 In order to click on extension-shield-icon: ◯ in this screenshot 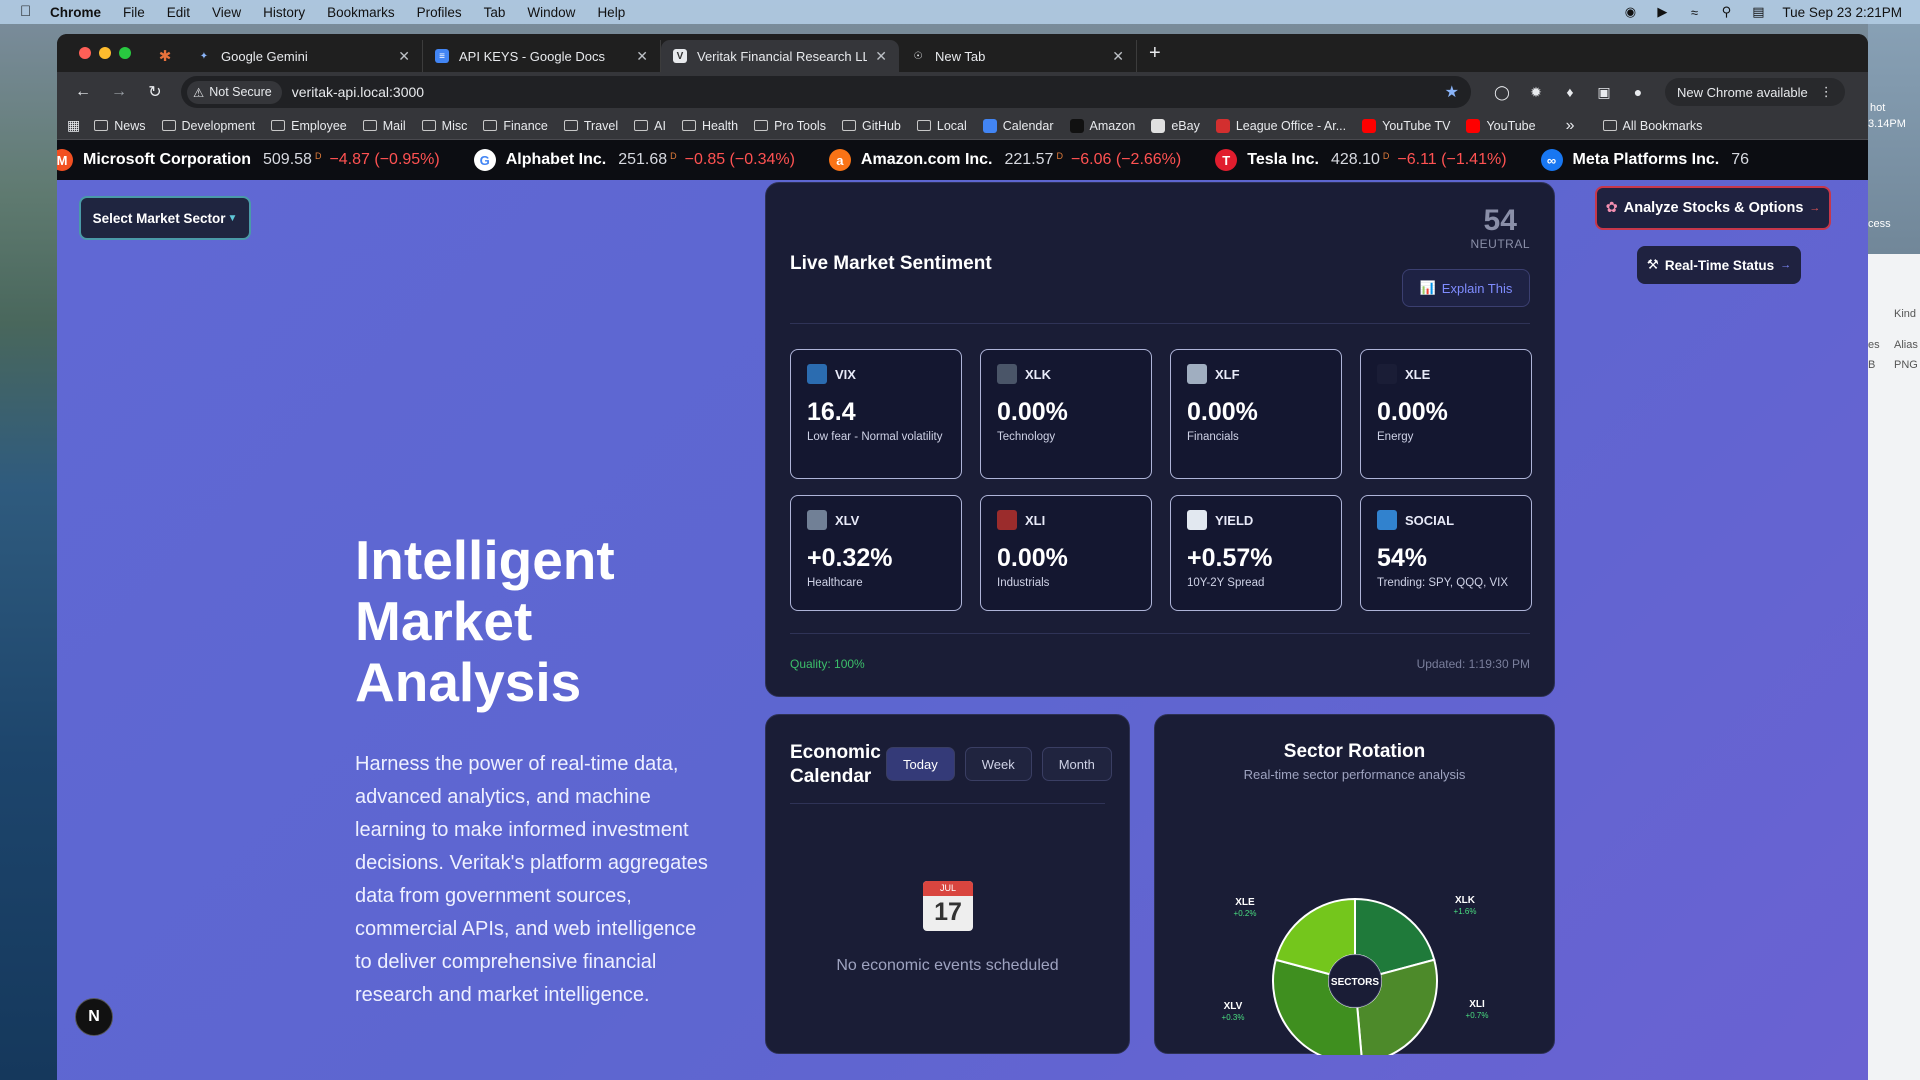, I will do `click(1502, 91)`.